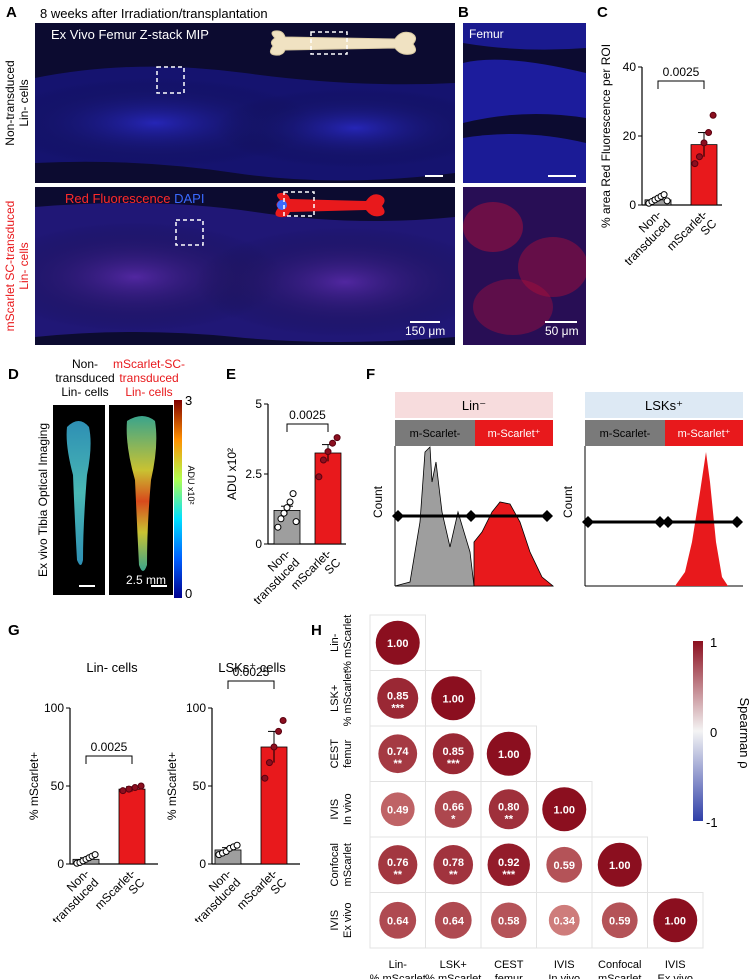  What do you see at coordinates (34, 786) in the screenshot?
I see `y-axis-label: % mScarlet+` at bounding box center [34, 786].